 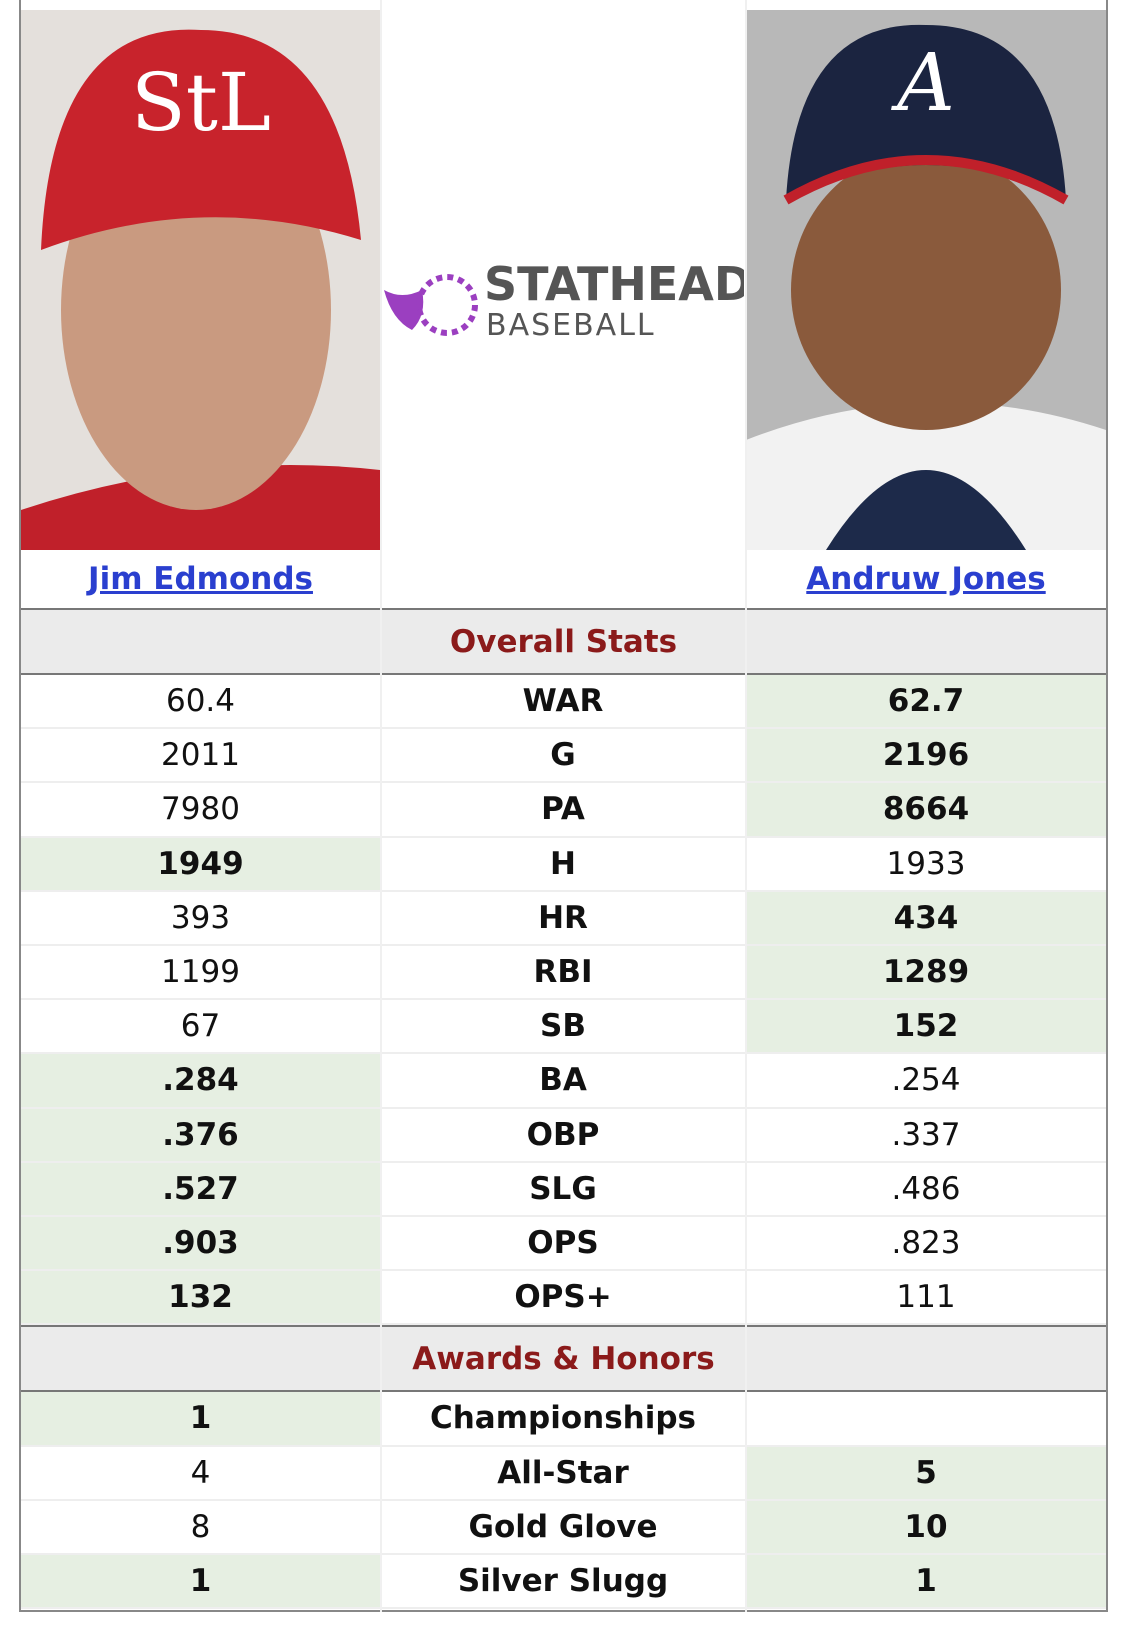 I want to click on stat-label: BA, so click(x=563, y=1081).